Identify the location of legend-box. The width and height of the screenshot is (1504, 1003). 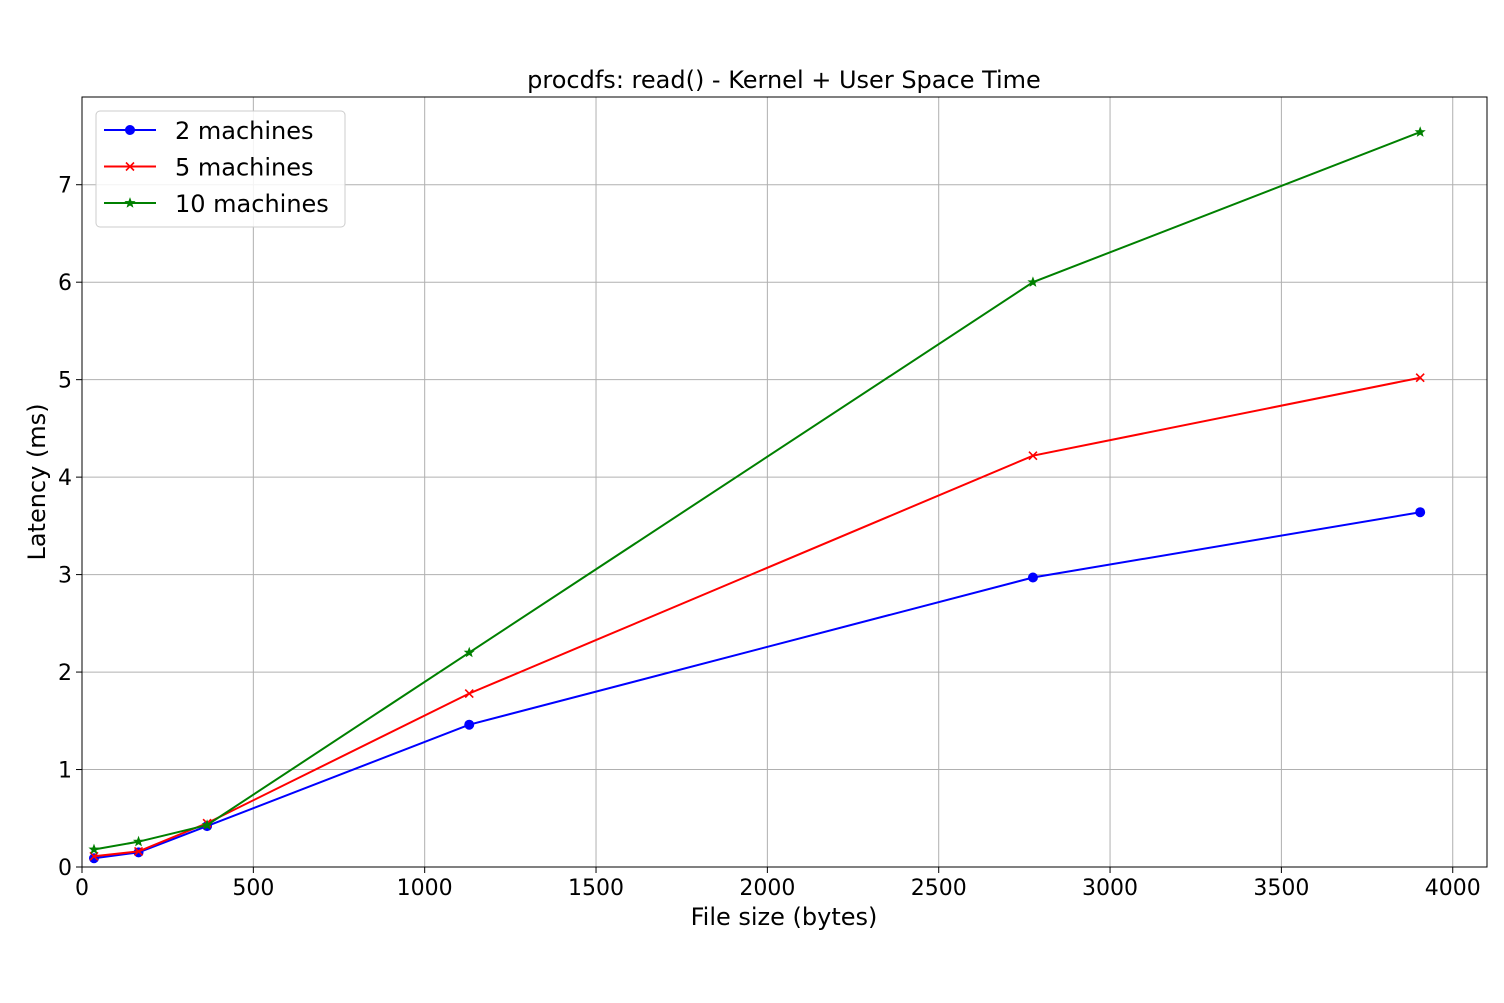
(220, 169).